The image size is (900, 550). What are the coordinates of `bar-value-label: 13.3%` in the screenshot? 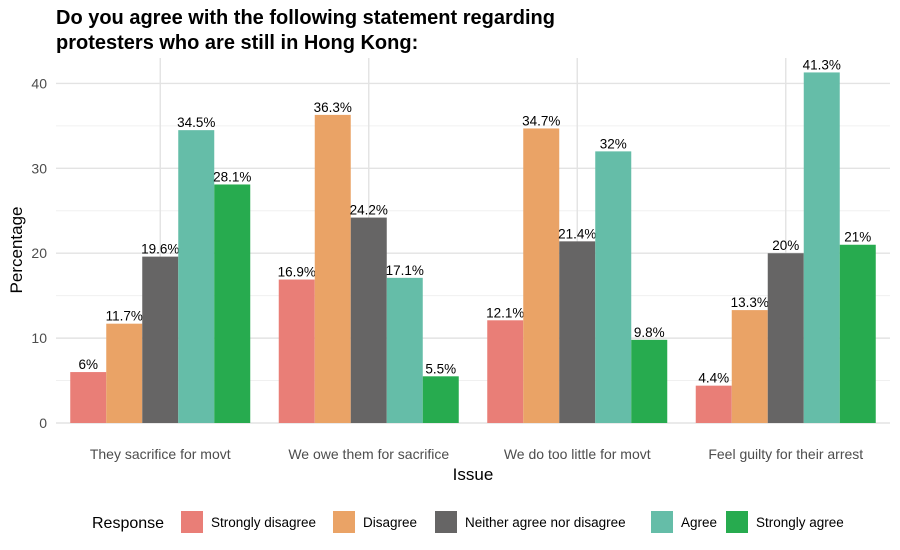 It's located at (750, 302).